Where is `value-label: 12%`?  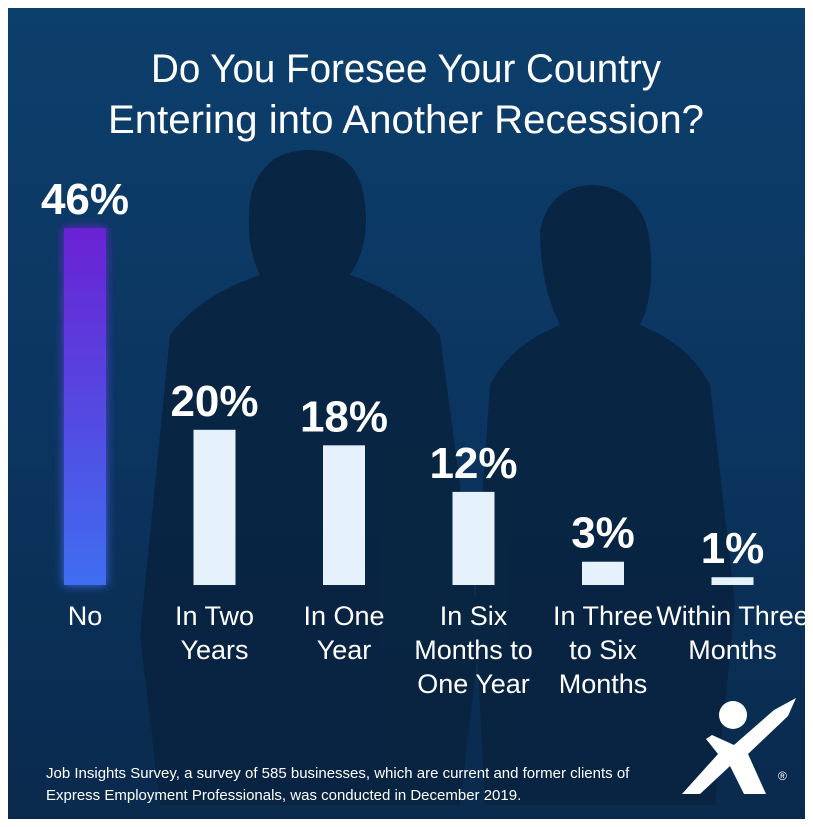 value-label: 12% is located at coordinates (473, 463).